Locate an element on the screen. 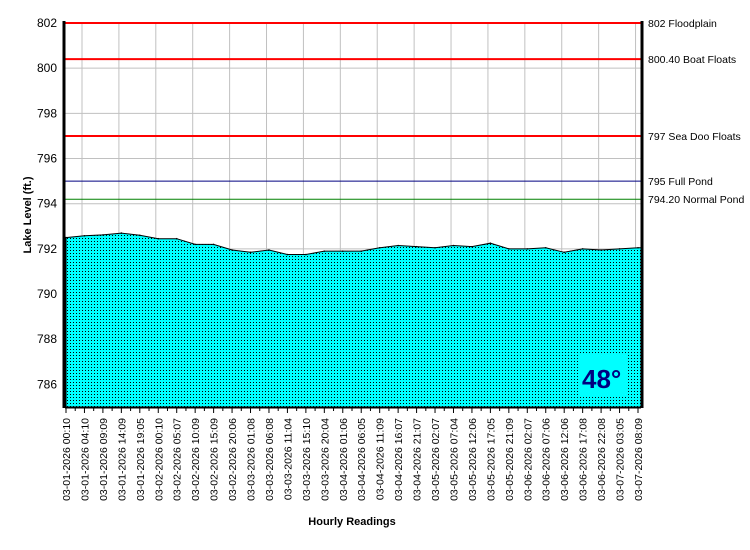 The width and height of the screenshot is (750, 550). y-axis-label: Lake Level (ft.) is located at coordinates (28, 214).